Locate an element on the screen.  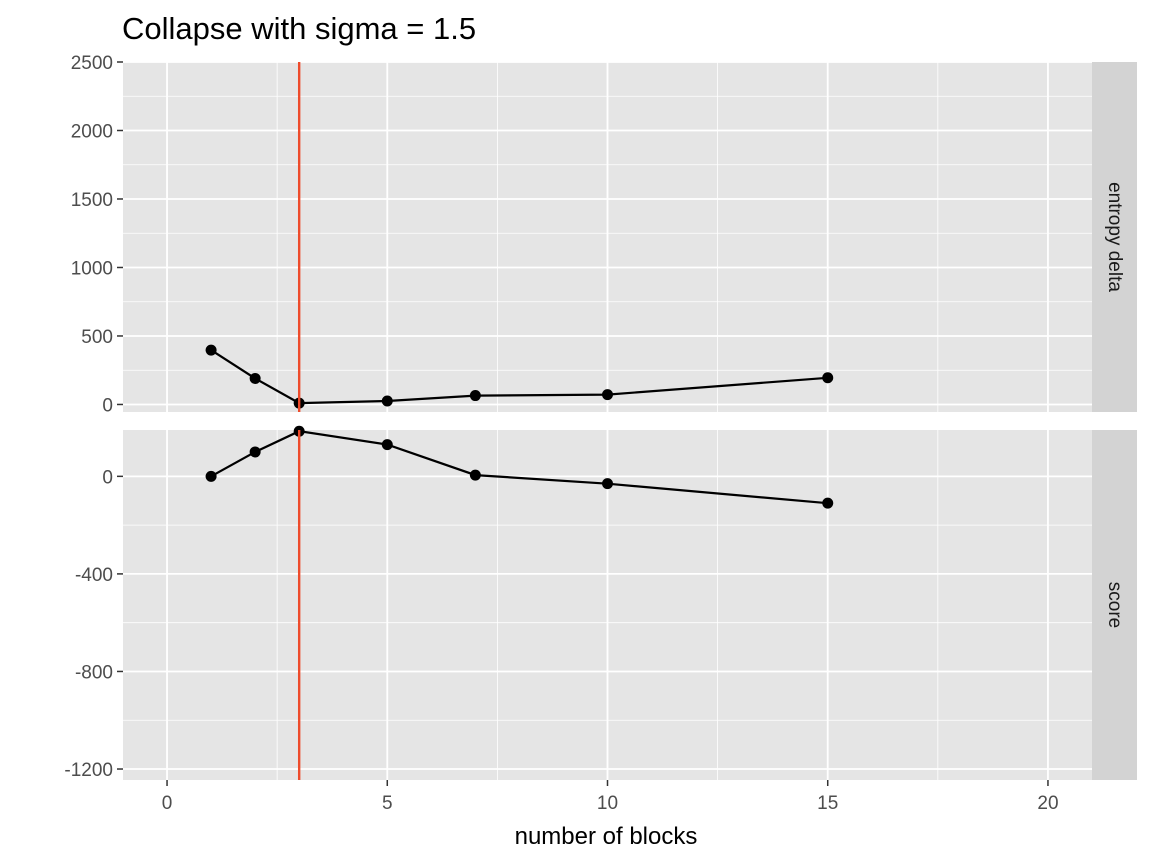
y-tick-label: 2500 is located at coordinates (92, 63).